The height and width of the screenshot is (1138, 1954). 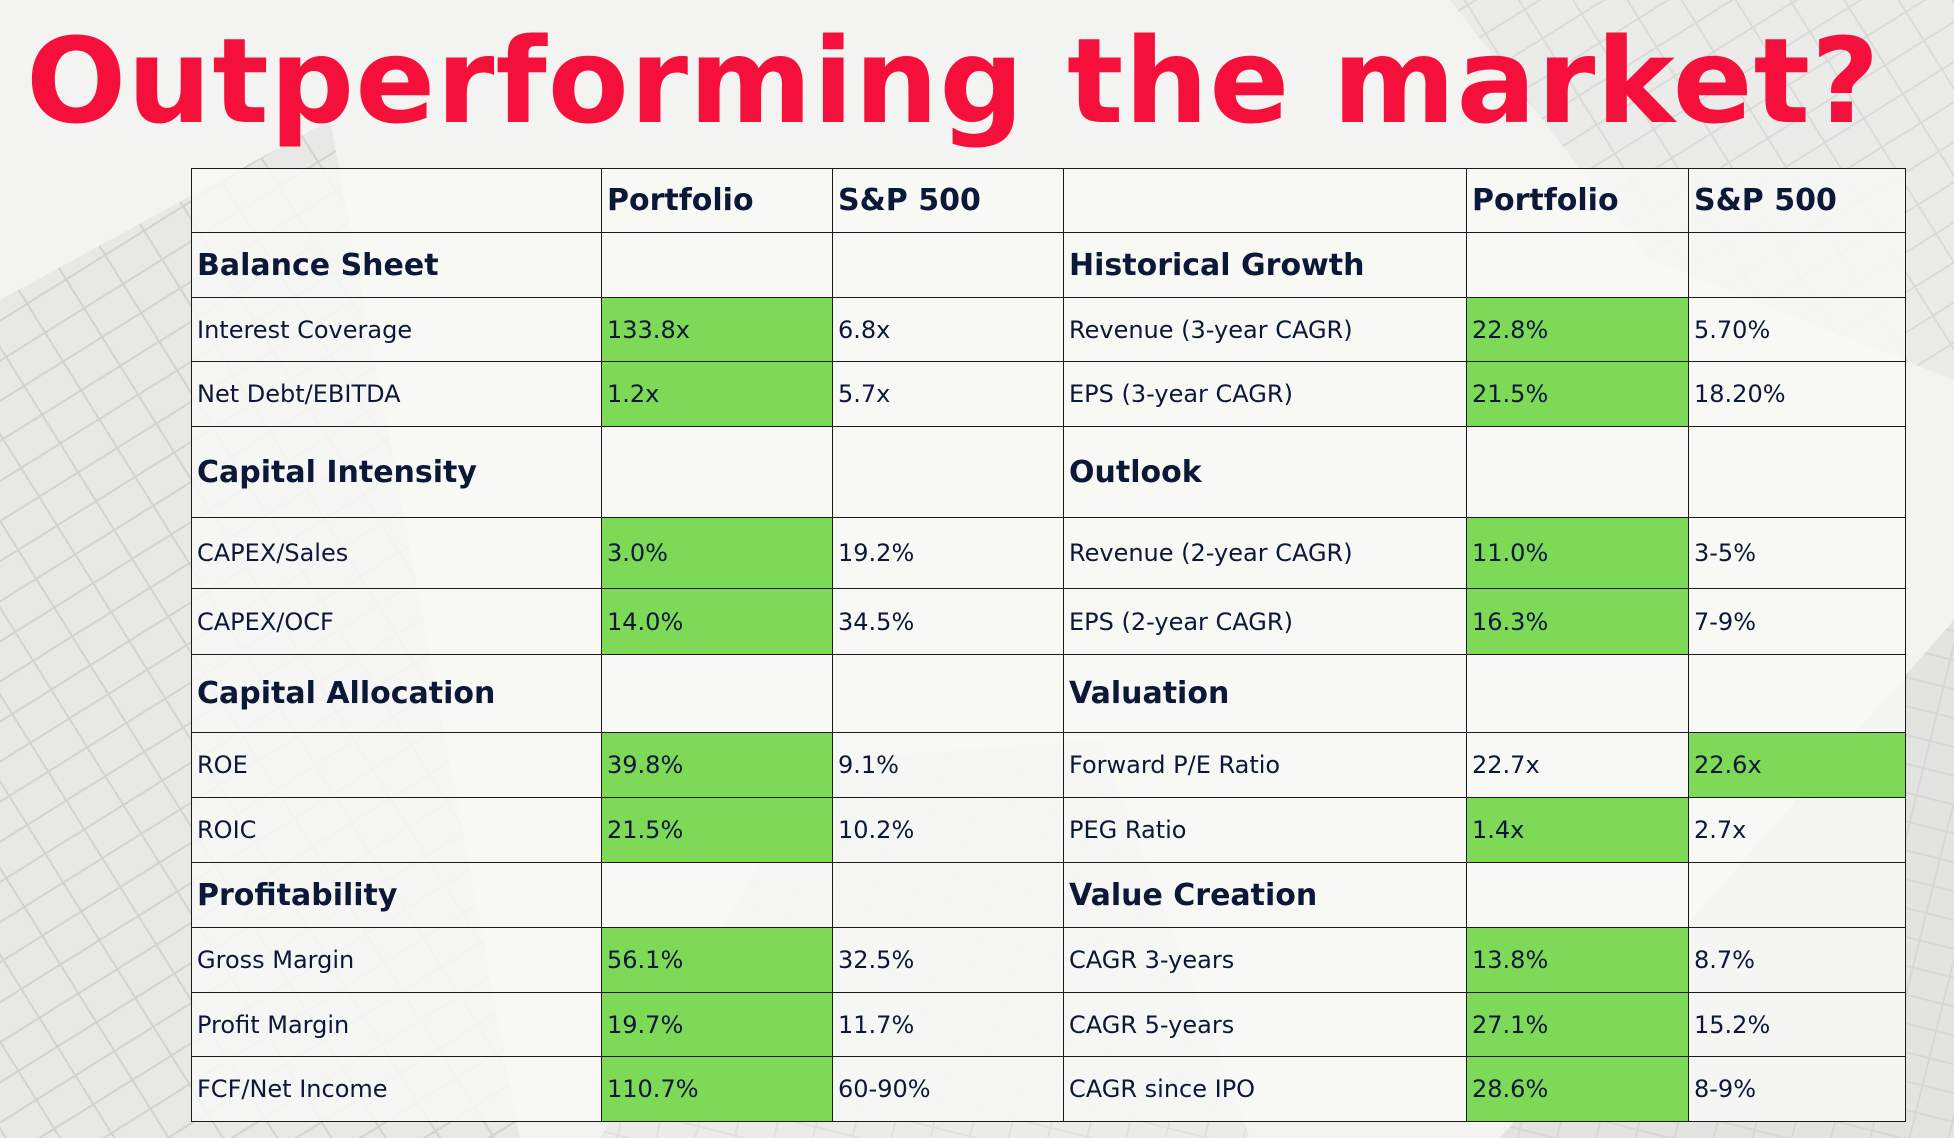 I want to click on header-sp500-right: S&P 500, so click(x=1797, y=200).